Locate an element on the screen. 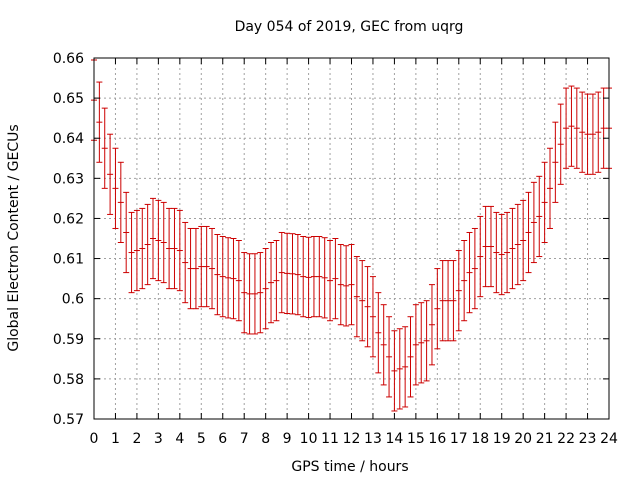  x-tick-label: 10 is located at coordinates (309, 439).